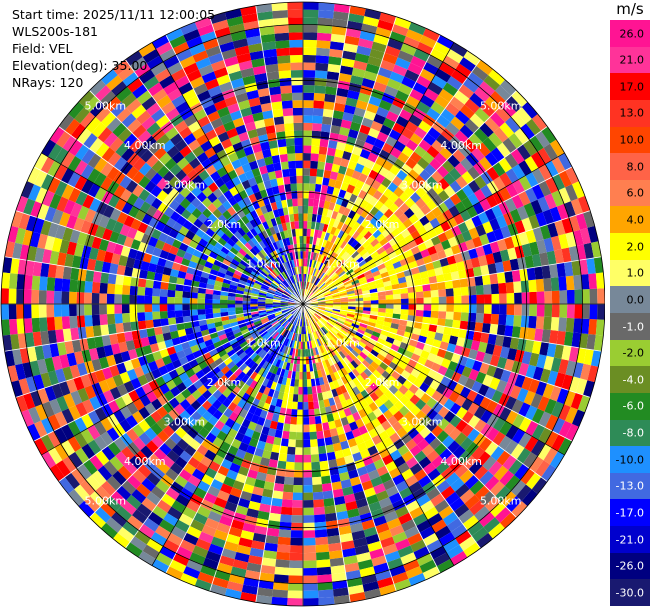 The image size is (650, 610). I want to click on colorbar-tick-label: -6.0, so click(633, 406).